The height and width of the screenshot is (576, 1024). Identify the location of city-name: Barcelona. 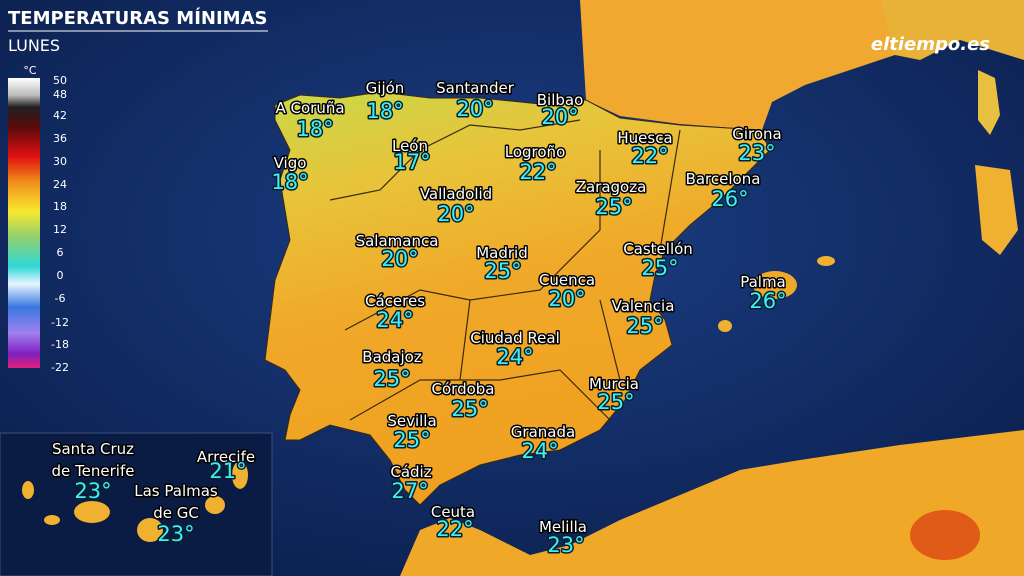
(723, 179).